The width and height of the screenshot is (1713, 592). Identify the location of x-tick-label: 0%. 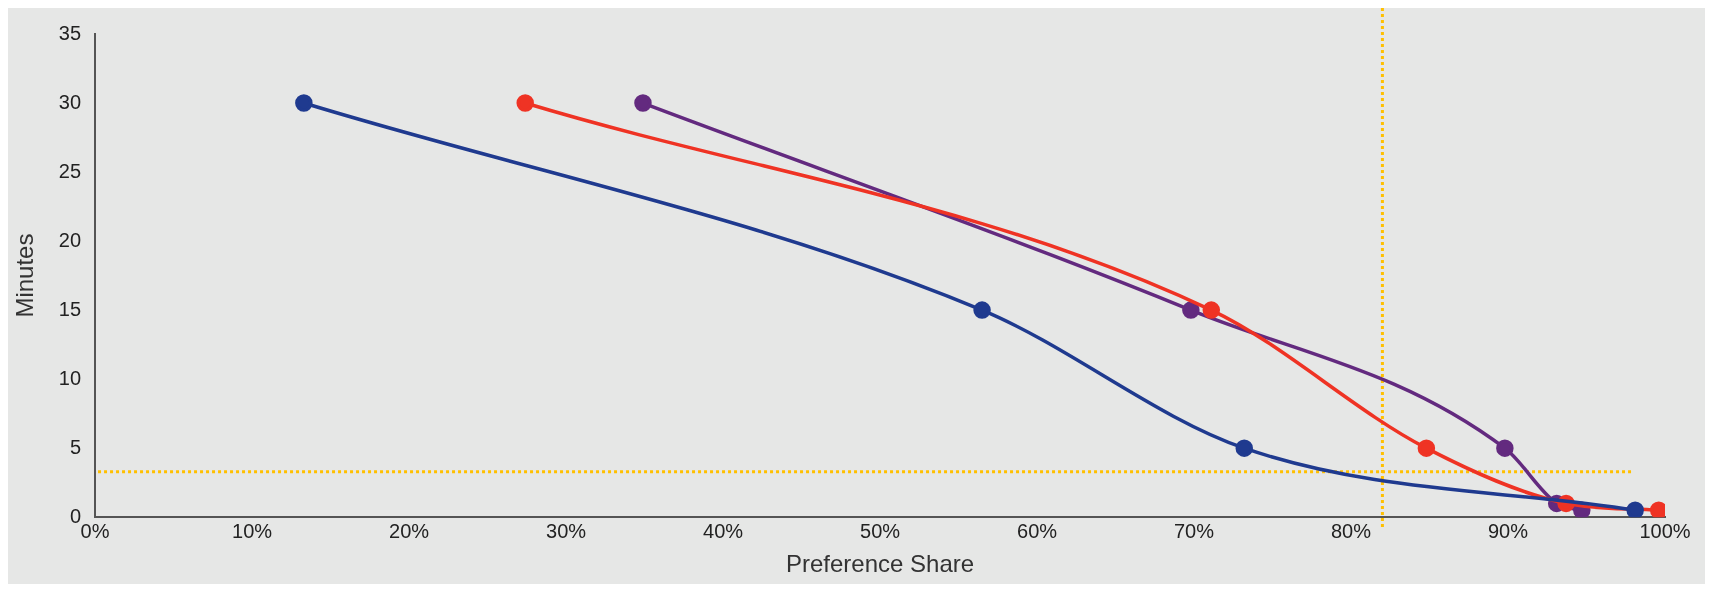
(95, 530).